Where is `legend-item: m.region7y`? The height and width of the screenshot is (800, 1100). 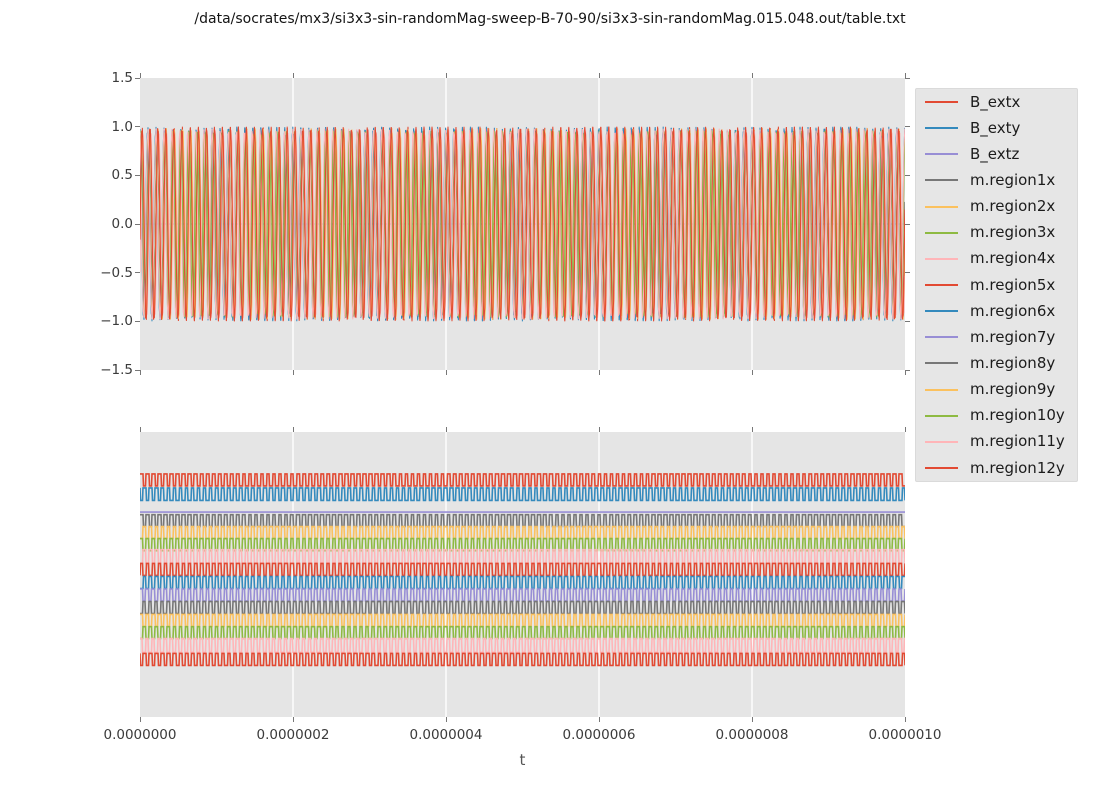
legend-item: m.region7y is located at coordinates (996, 337).